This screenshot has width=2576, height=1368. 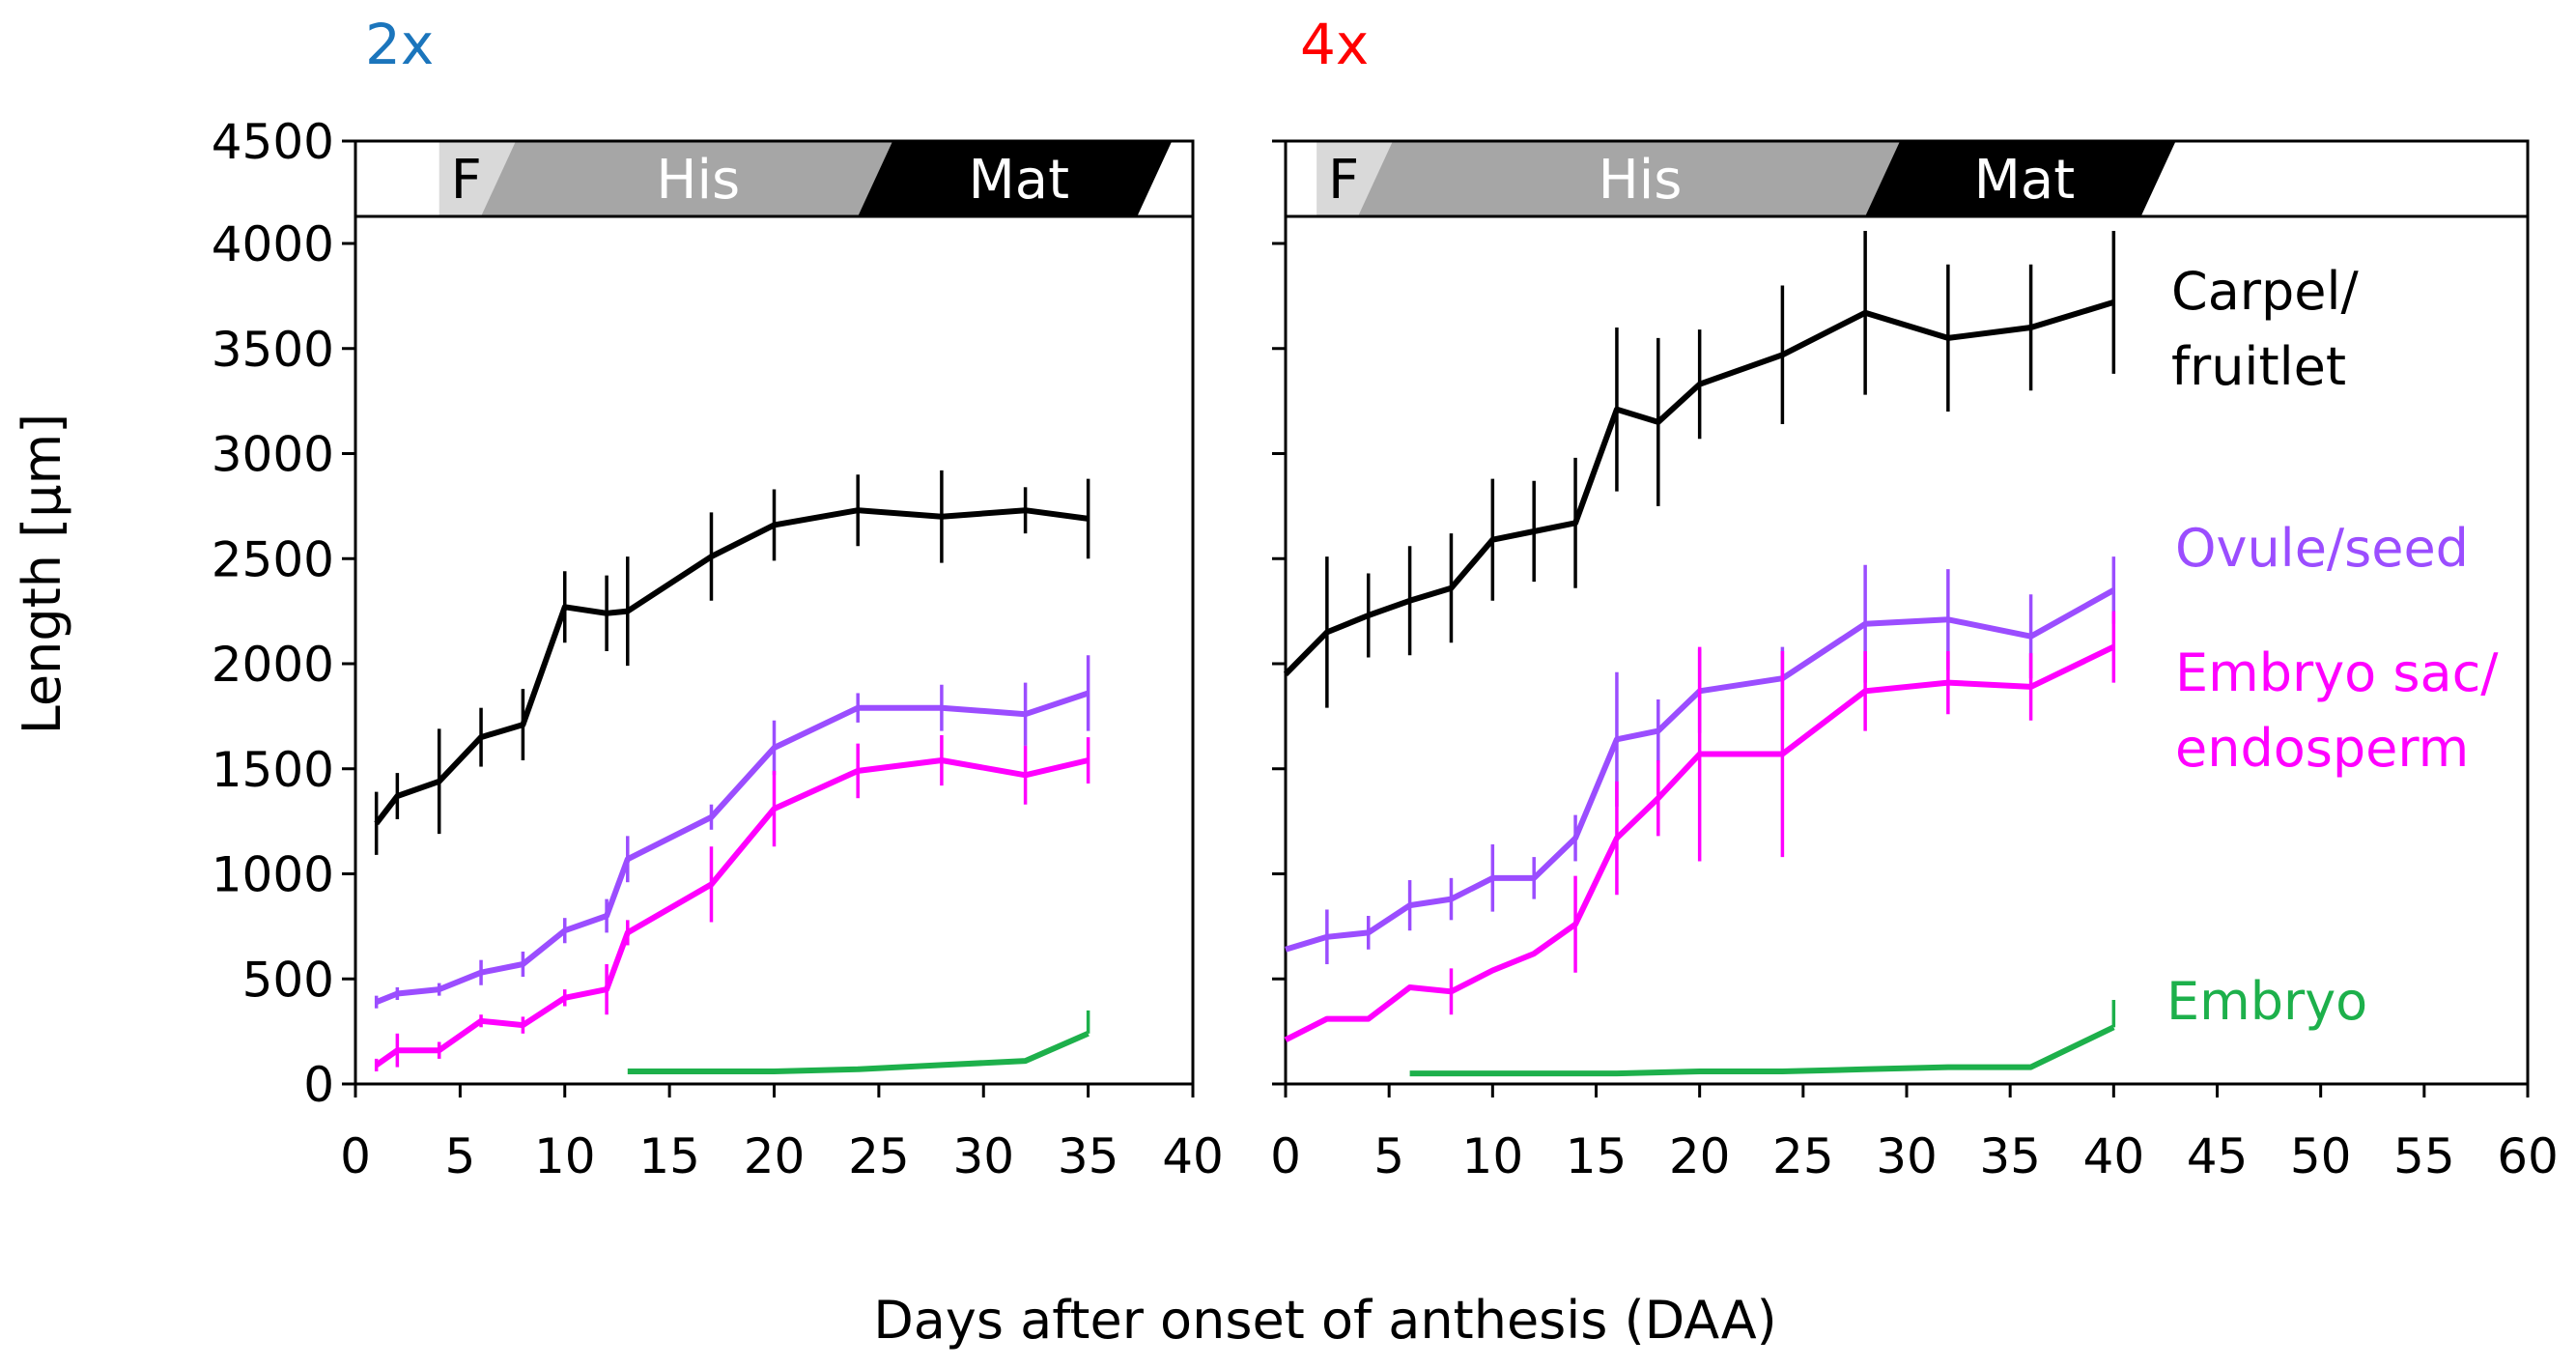 I want to click on y-axis-label: Length [µm], so click(x=42, y=574).